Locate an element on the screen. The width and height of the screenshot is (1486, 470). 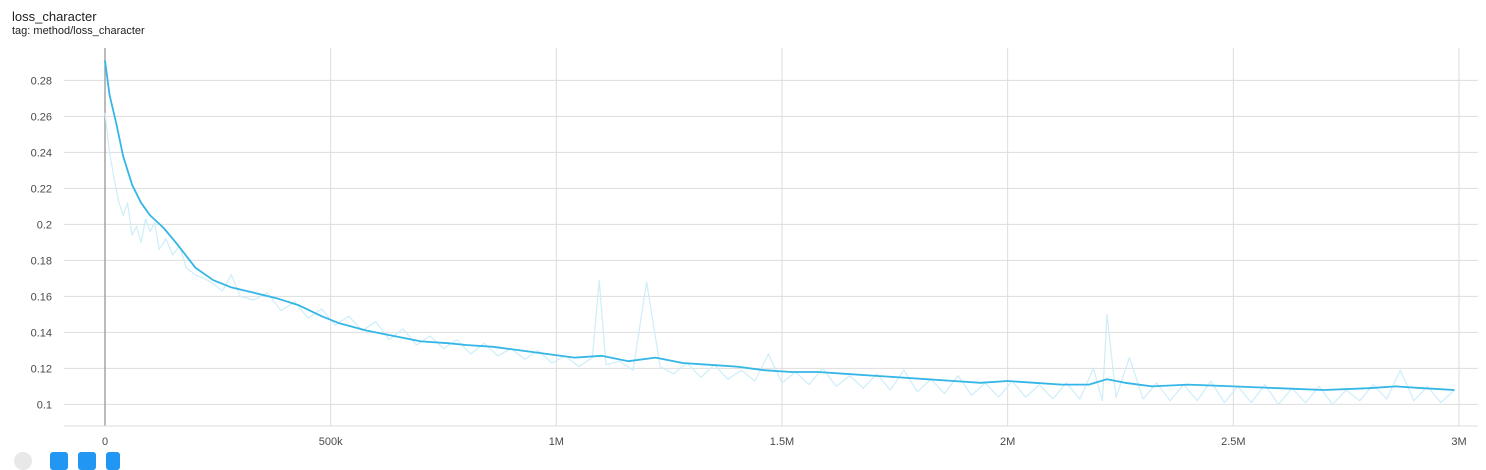
toggle-log-scale-icon is located at coordinates (59, 461).